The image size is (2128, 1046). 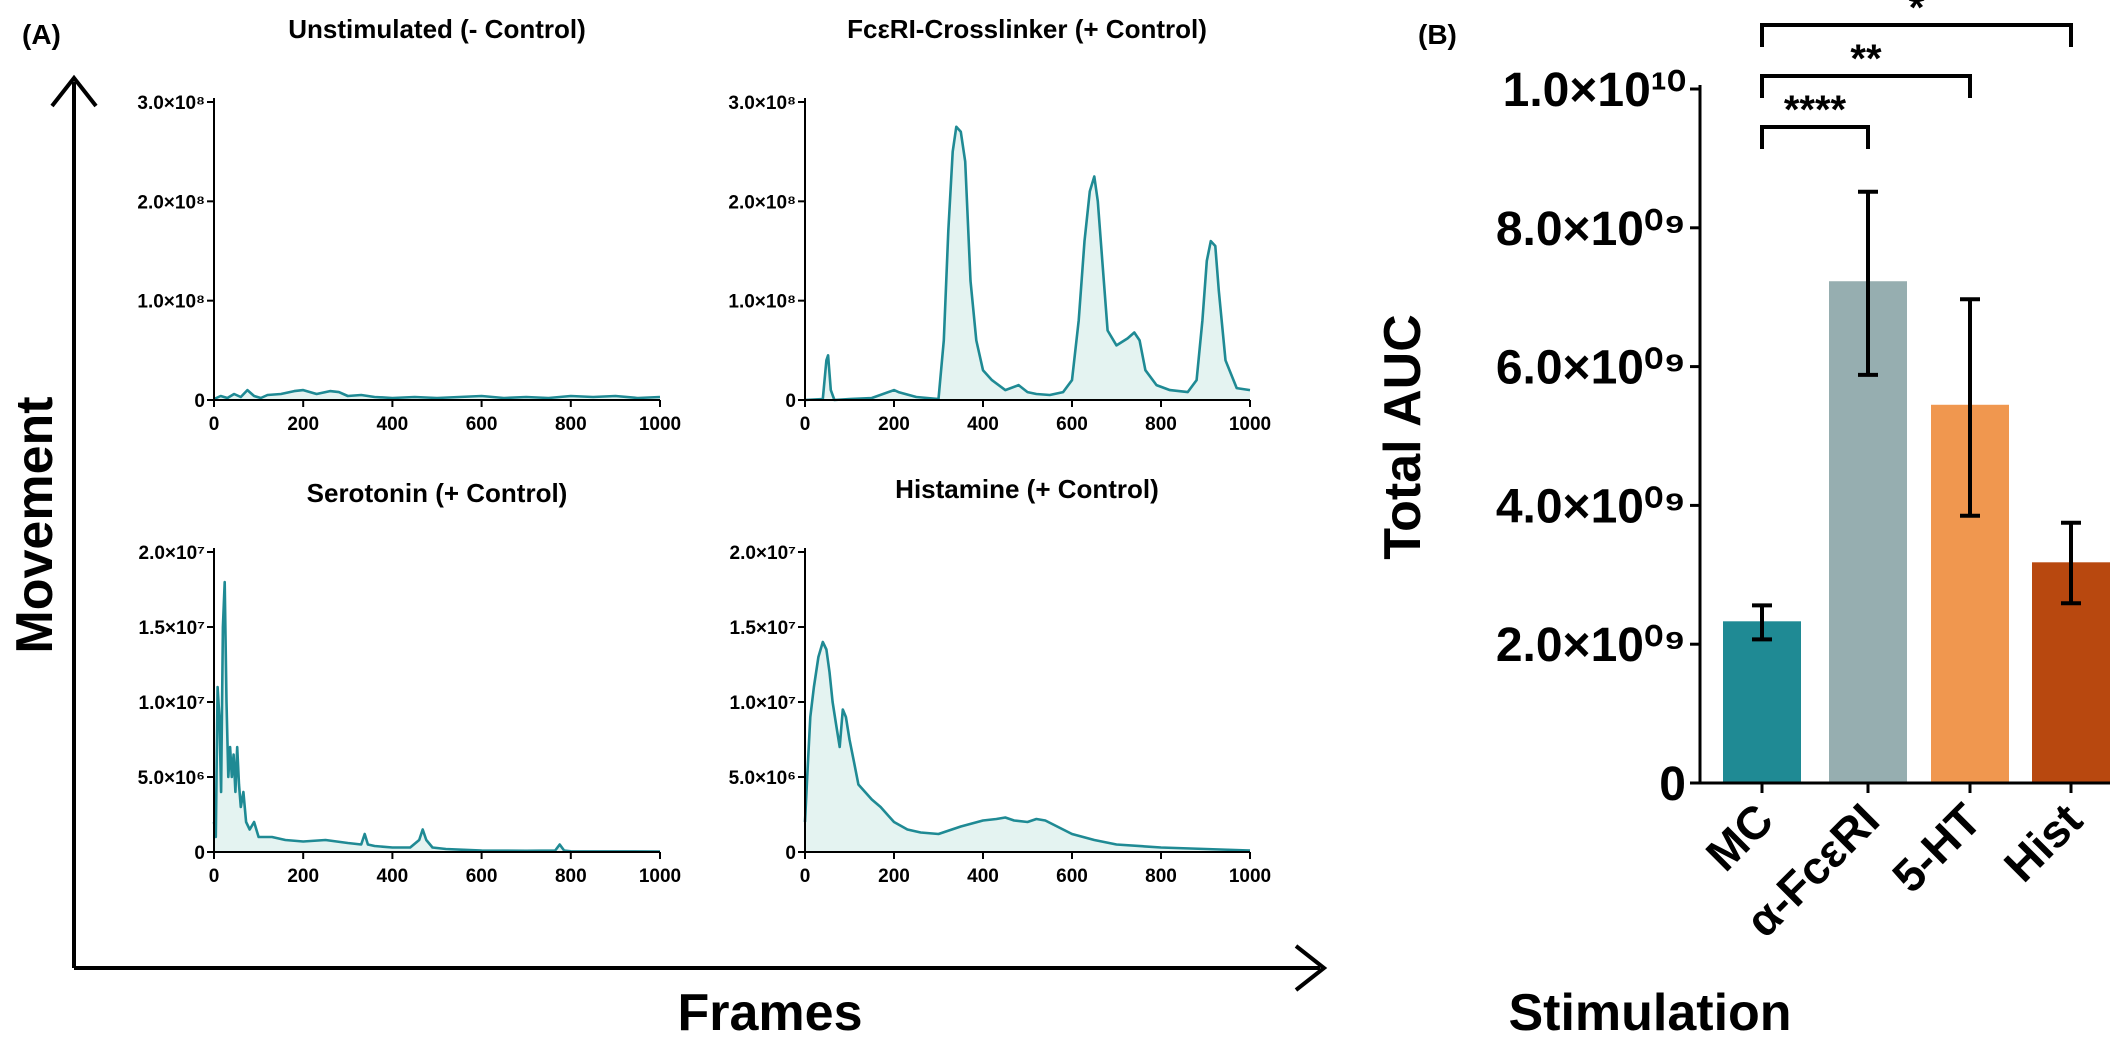 What do you see at coordinates (1027, 489) in the screenshot?
I see `subplot-title: Histamine (+ Control)` at bounding box center [1027, 489].